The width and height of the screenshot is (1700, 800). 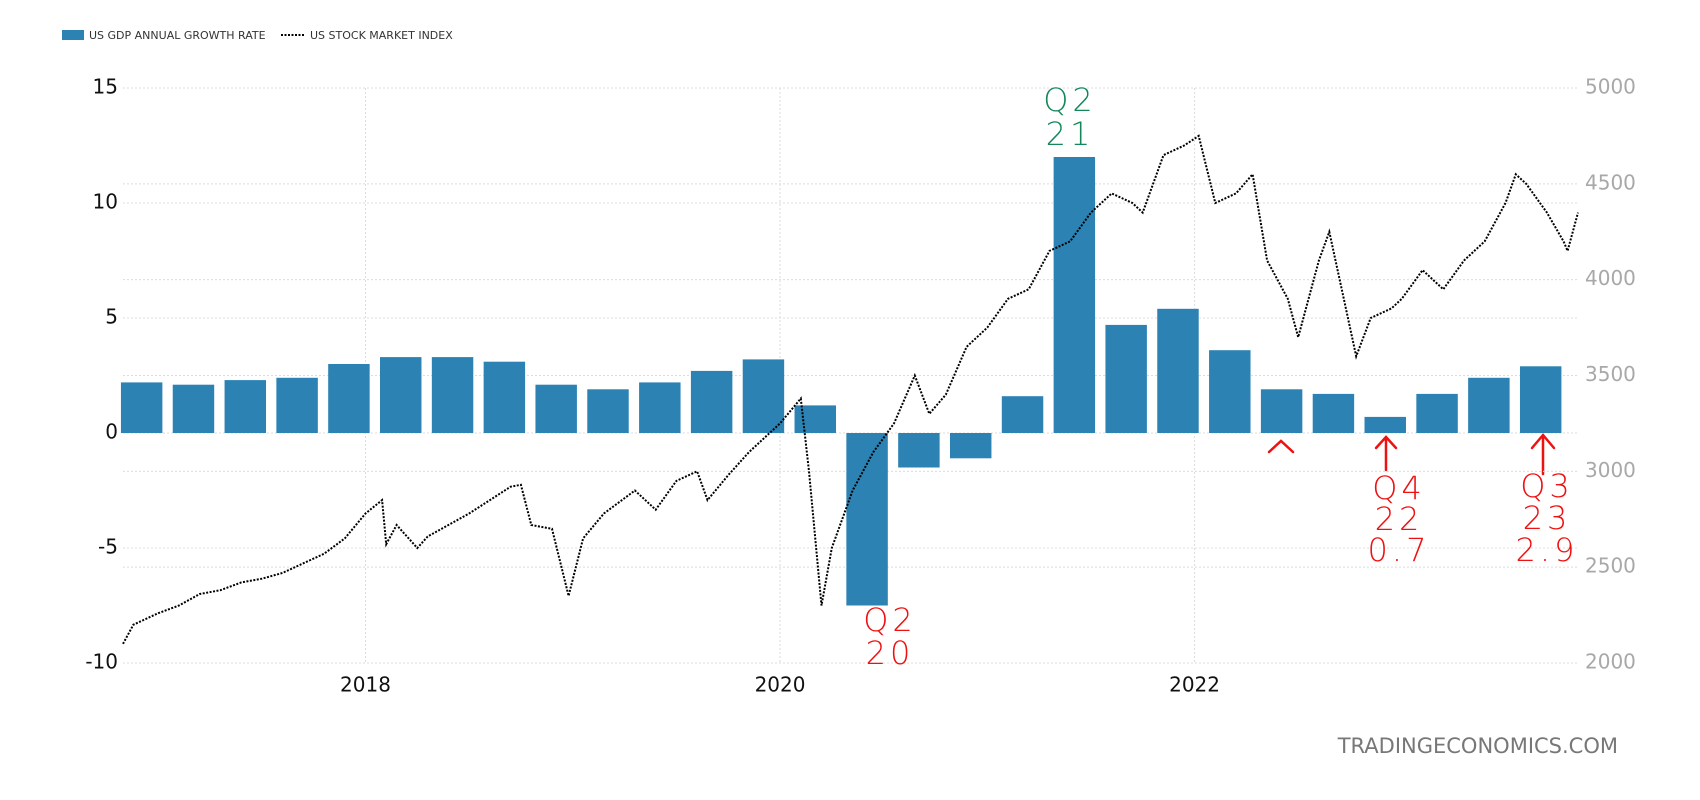 I want to click on annotation: 0.7, so click(x=1399, y=550).